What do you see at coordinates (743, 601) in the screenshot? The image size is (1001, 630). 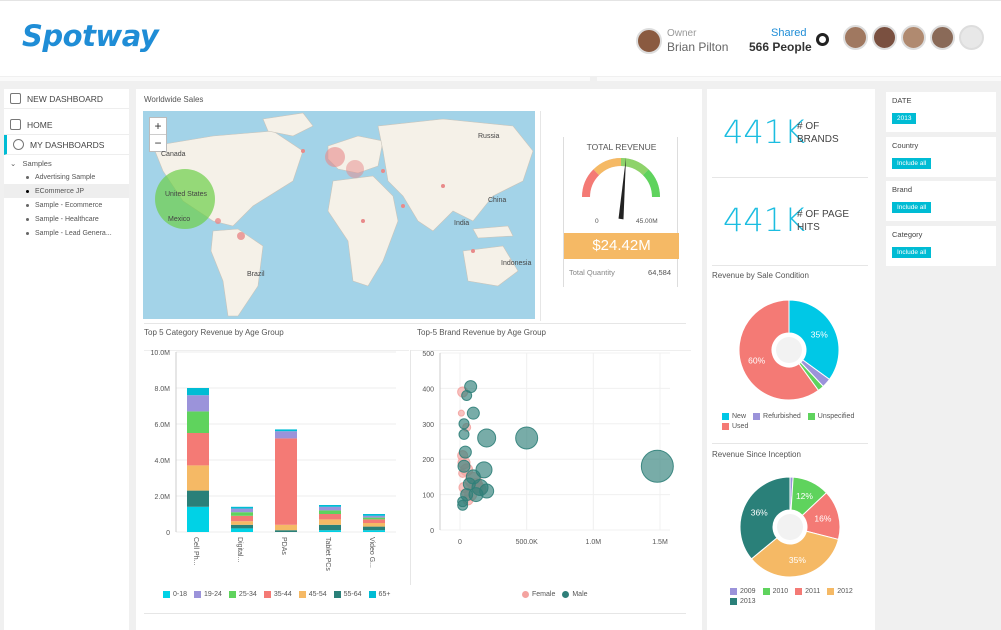 I see `legend-item: 2013` at bounding box center [743, 601].